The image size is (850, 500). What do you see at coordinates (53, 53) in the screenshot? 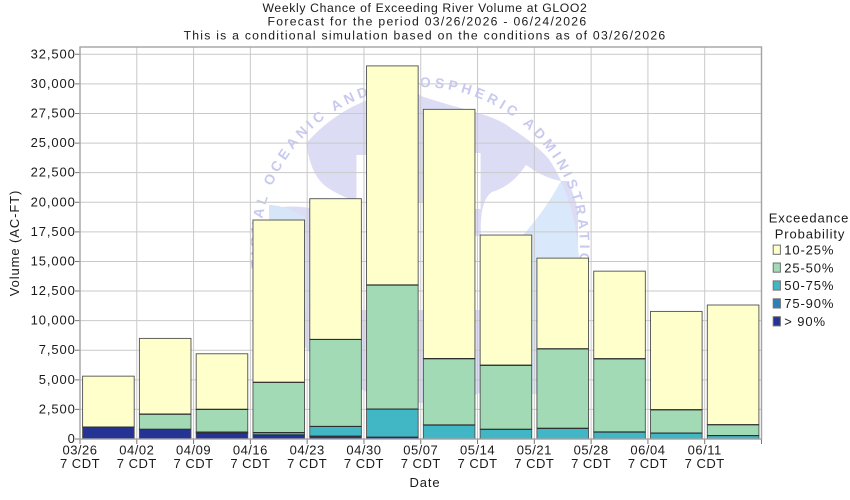
I see `svg-text: 32,500` at bounding box center [53, 53].